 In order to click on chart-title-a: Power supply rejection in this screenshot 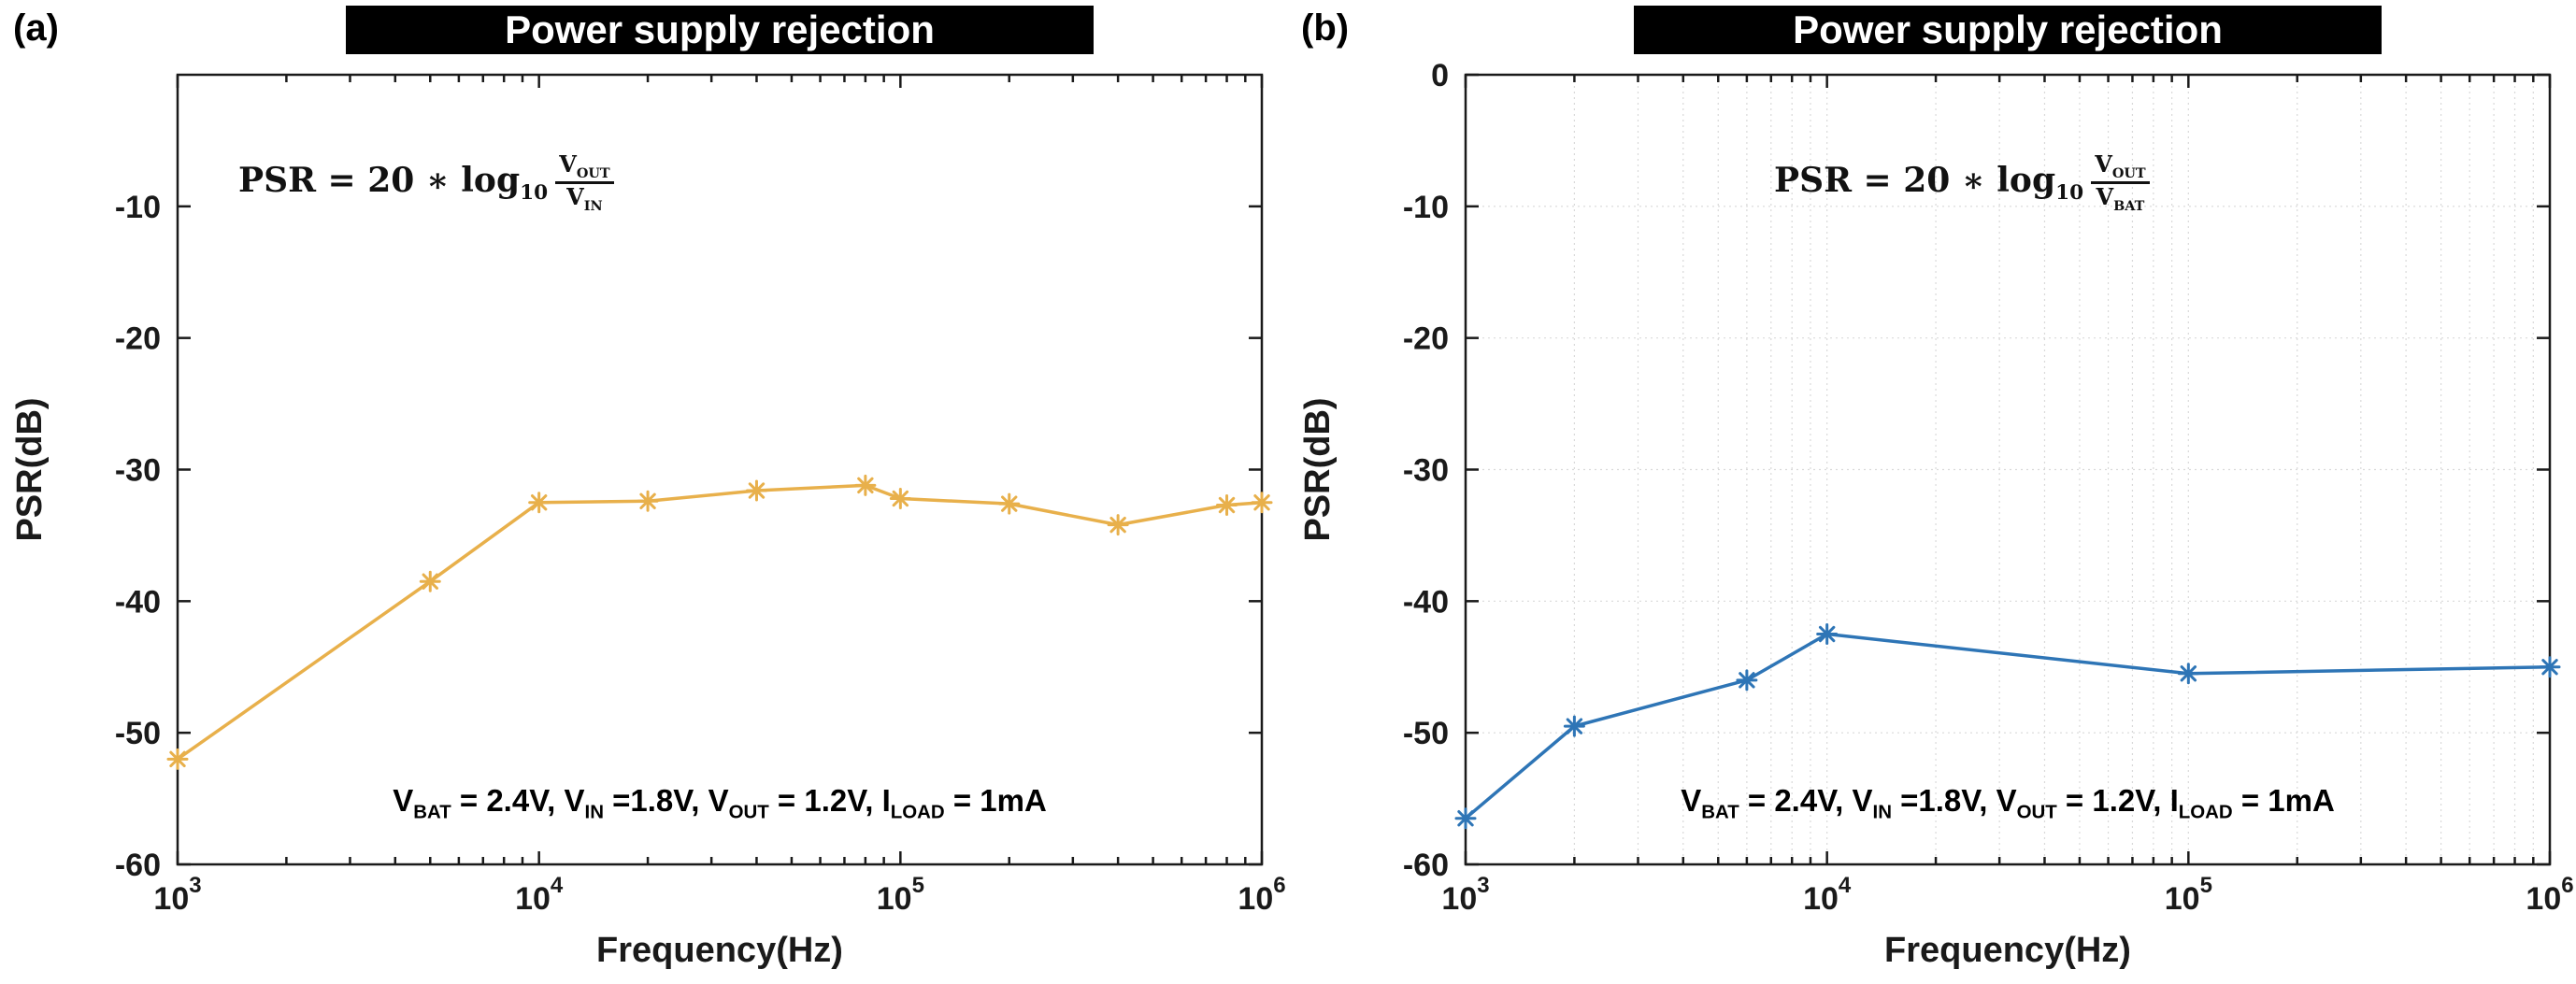, I will do `click(720, 30)`.